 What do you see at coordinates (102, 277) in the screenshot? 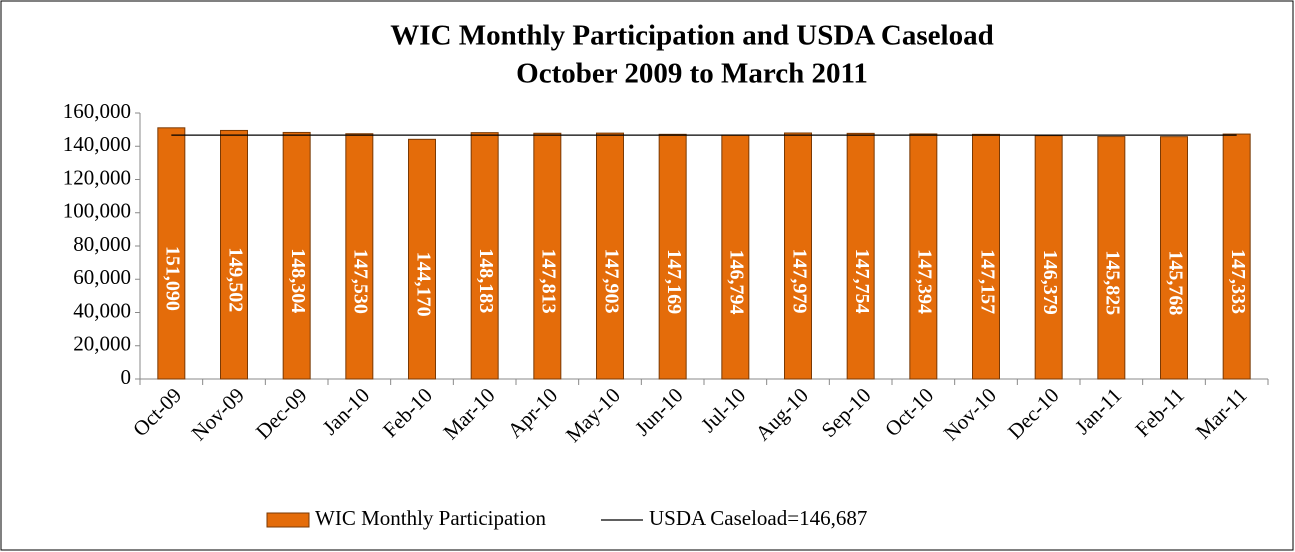
I see `y-tick-label: 60,000` at bounding box center [102, 277].